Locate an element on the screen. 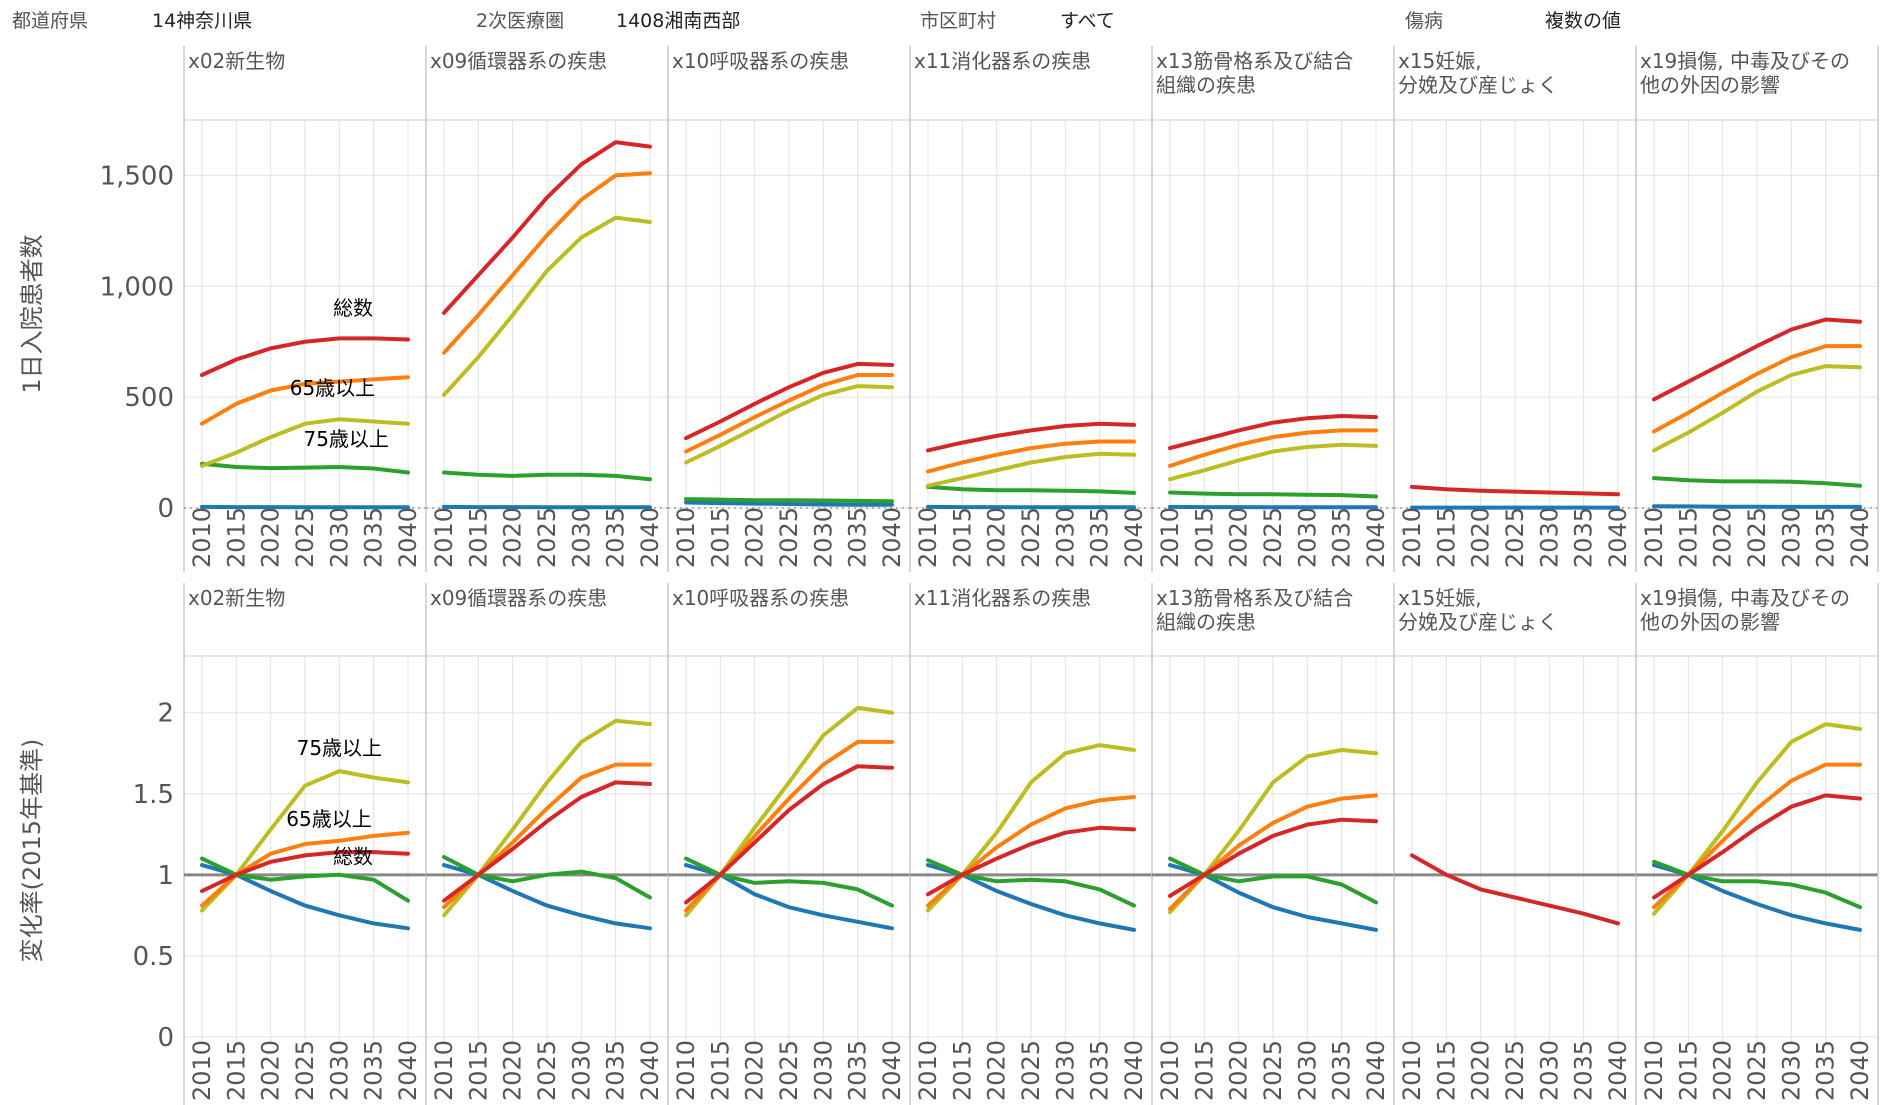  y-tick-label: 1,500 is located at coordinates (137, 176).